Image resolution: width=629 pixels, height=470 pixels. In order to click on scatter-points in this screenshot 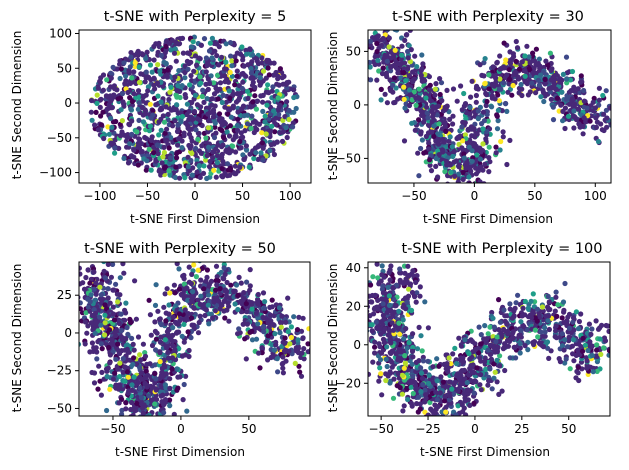, I will do `click(191, 347)`.